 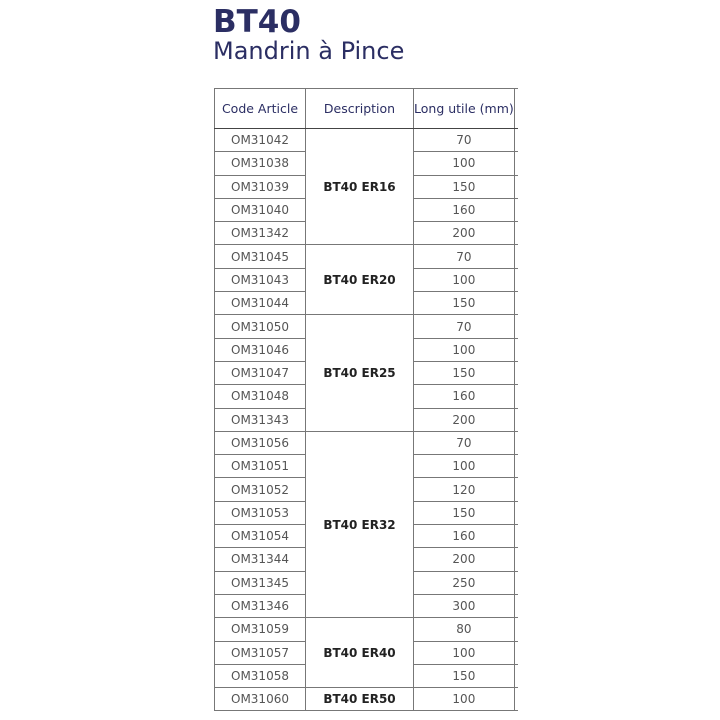 I want to click on table-row: OM31056 BT40 ER32 70, so click(x=366, y=524).